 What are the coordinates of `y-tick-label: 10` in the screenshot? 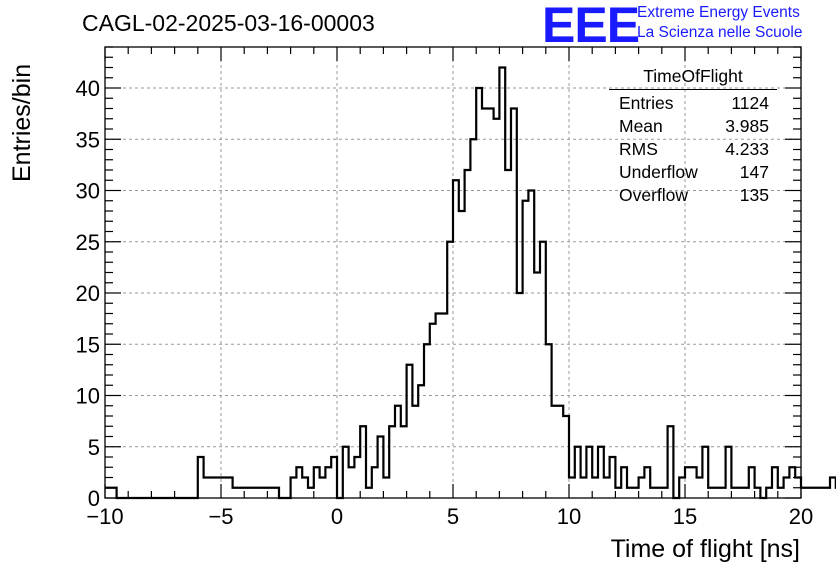 It's located at (88, 396).